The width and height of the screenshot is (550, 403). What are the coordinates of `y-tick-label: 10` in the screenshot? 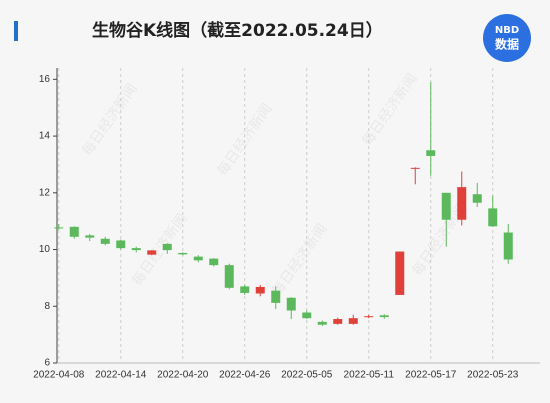 It's located at (45, 249).